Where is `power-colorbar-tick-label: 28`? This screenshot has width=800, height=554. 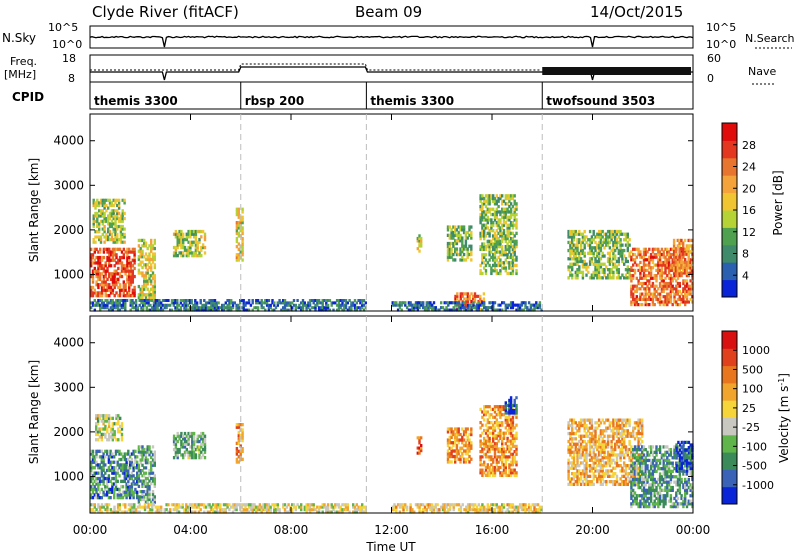 power-colorbar-tick-label: 28 is located at coordinates (749, 145).